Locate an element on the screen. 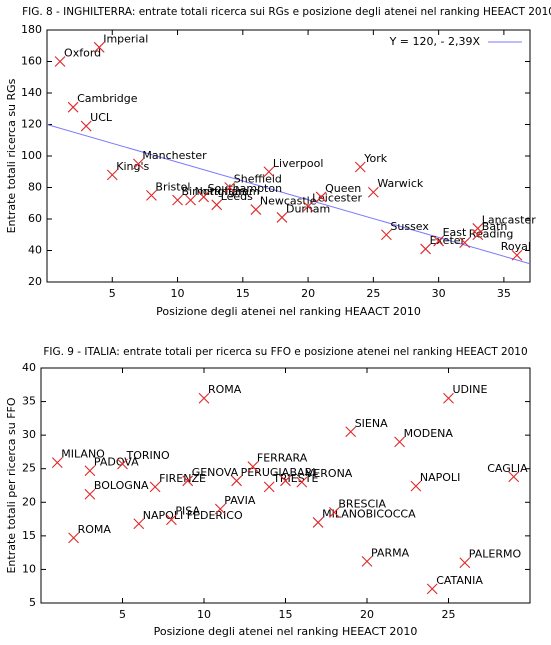  point-label: Nottingham is located at coordinates (227, 191).